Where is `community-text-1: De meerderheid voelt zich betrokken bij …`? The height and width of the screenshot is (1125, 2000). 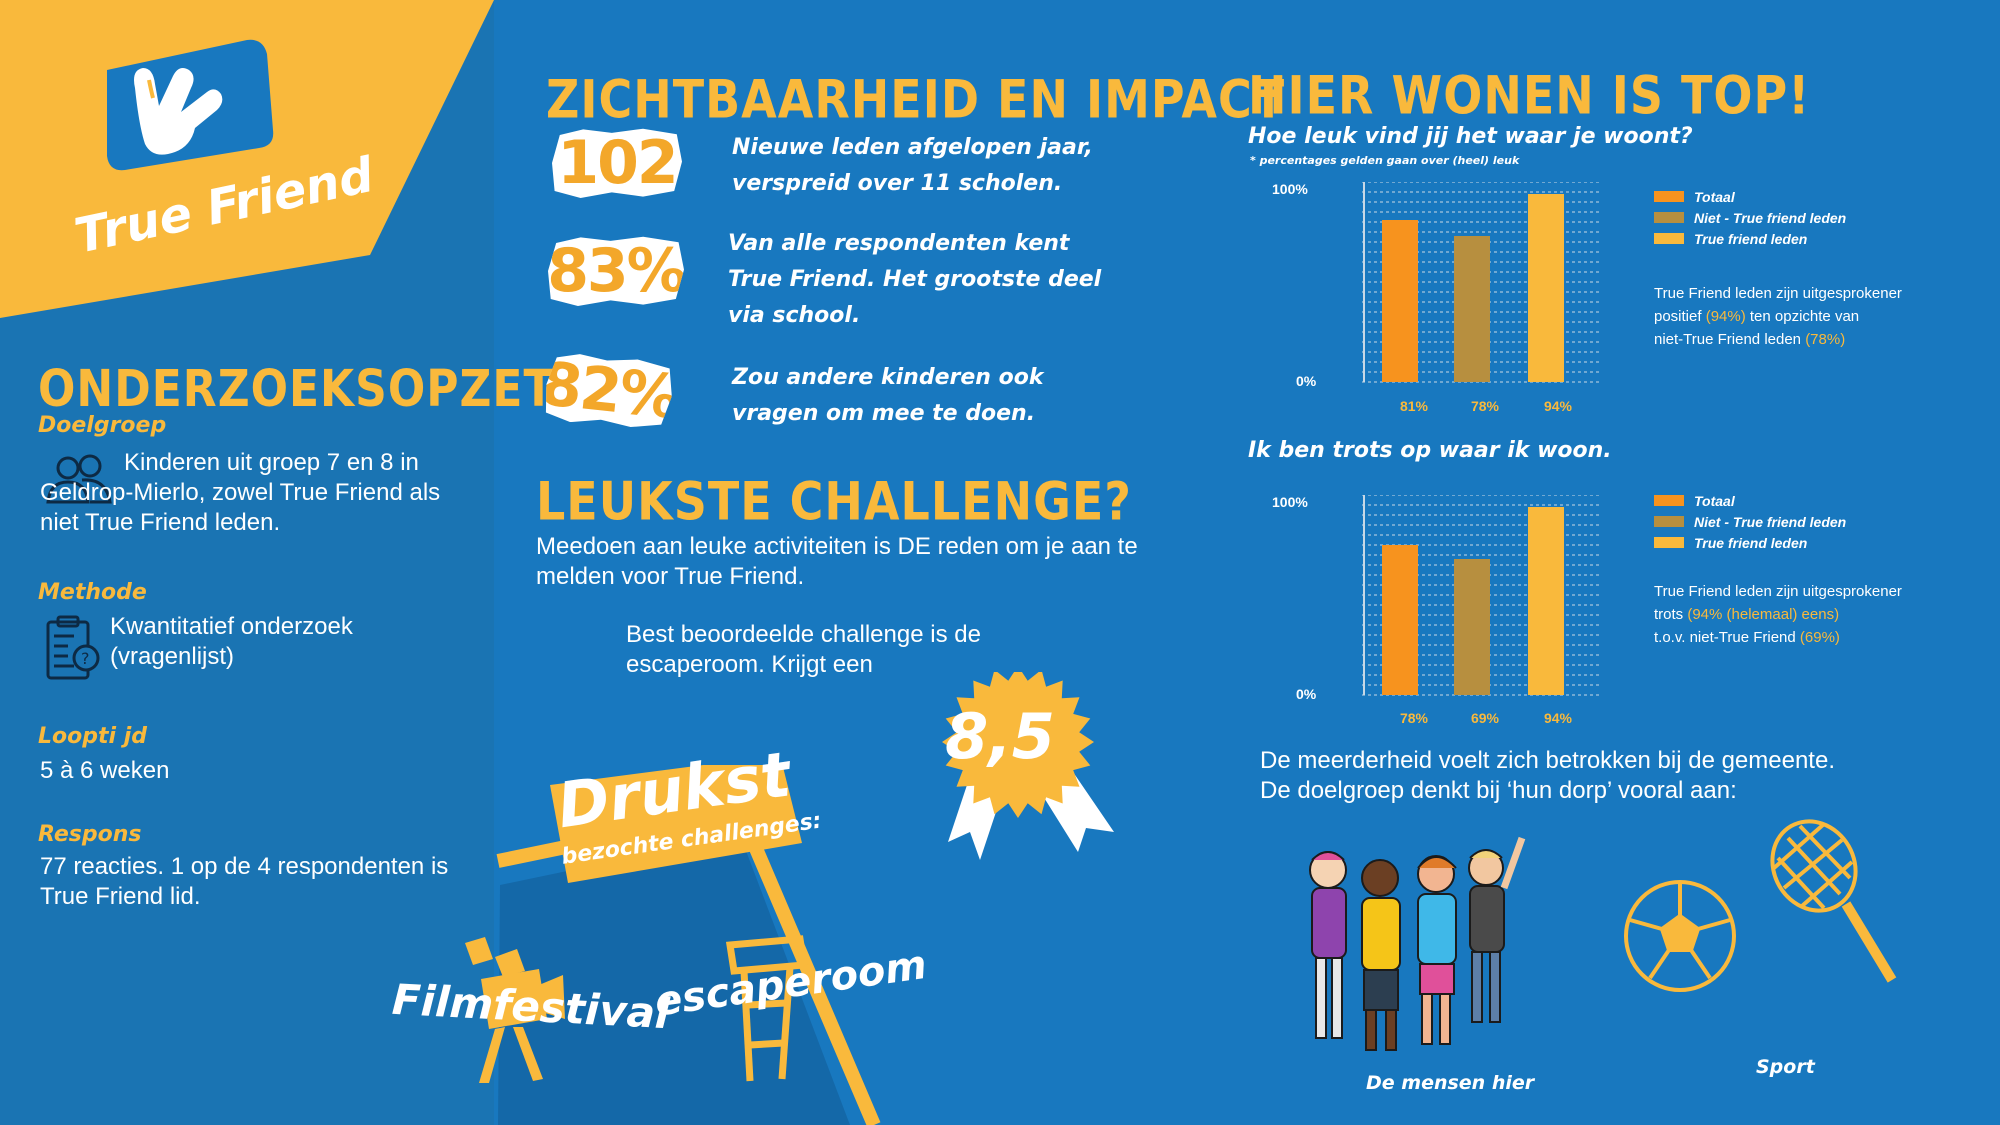
community-text-1: De meerderheid voelt zich betrokken bij … is located at coordinates (1547, 760).